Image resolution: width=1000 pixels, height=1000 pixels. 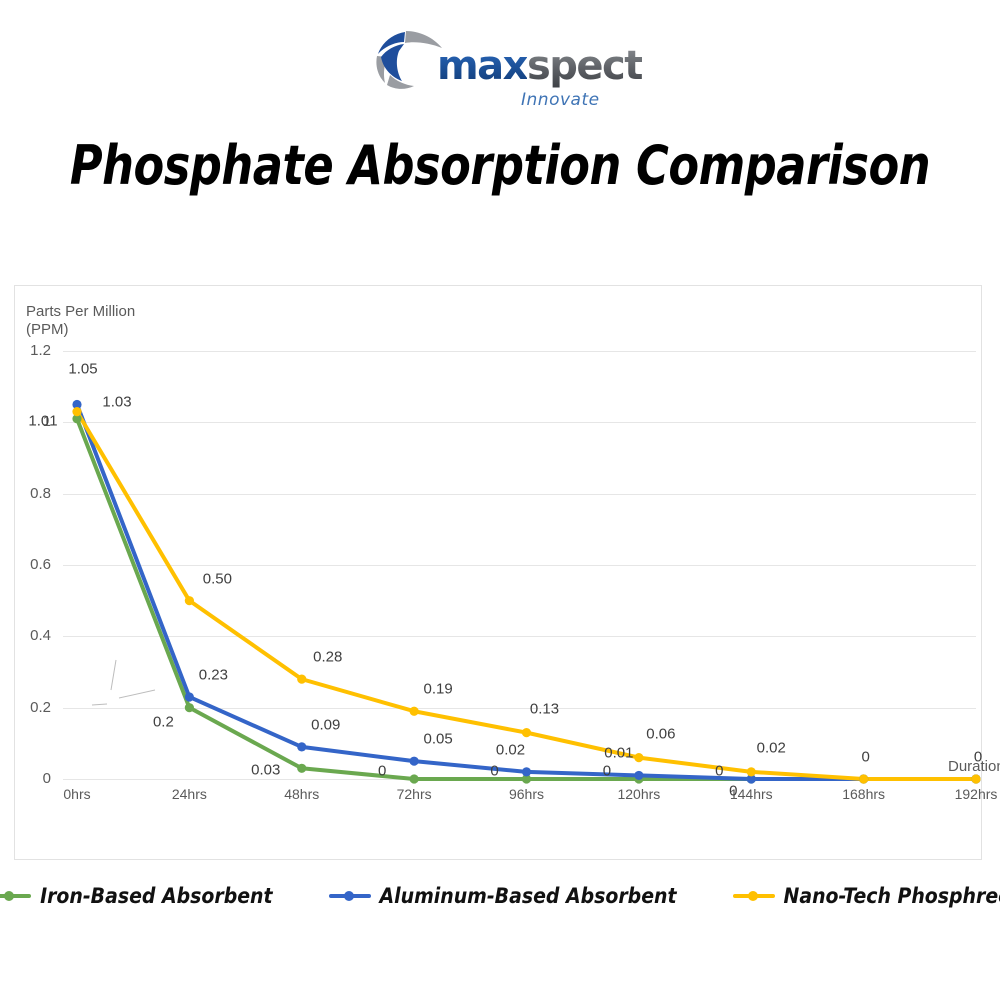 What do you see at coordinates (328, 657) in the screenshot?
I see `data-point-label: 0.28` at bounding box center [328, 657].